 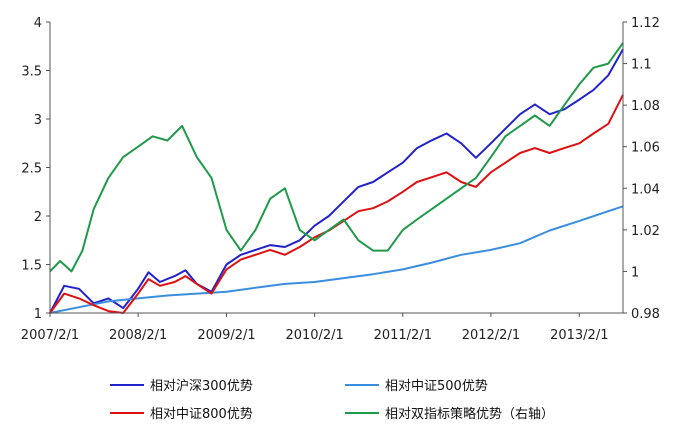 What do you see at coordinates (31, 72) in the screenshot?
I see `left-y-tick-label: 3.5` at bounding box center [31, 72].